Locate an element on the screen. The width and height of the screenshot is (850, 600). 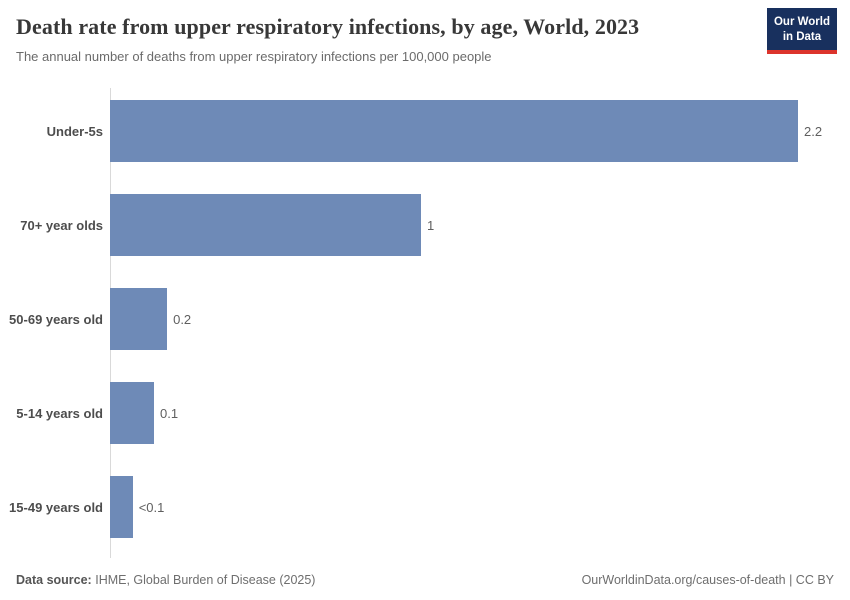
category-label: 70+ year olds is located at coordinates (61, 225).